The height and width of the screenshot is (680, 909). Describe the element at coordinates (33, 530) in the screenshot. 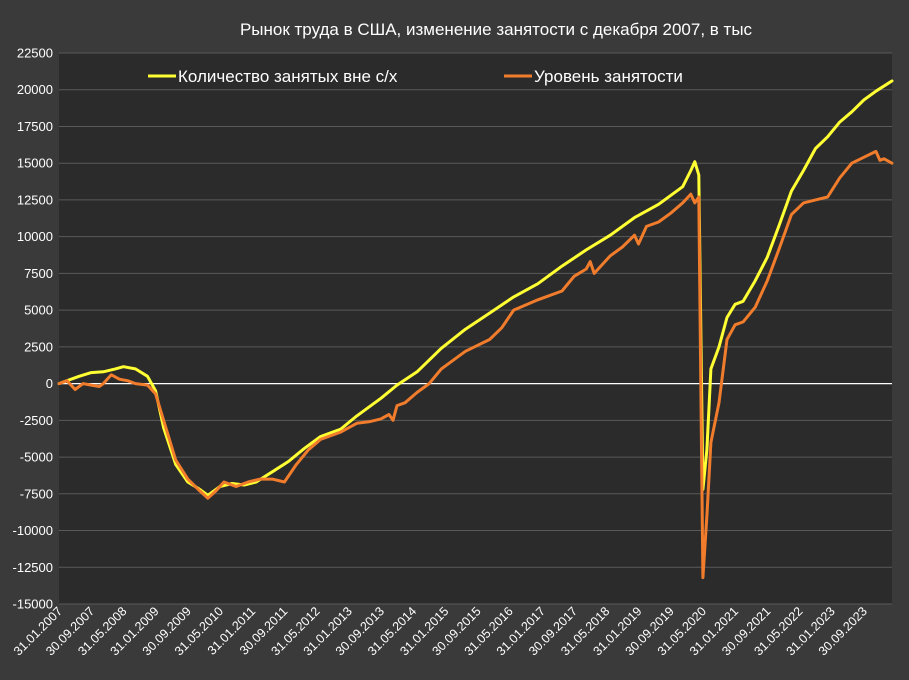

I see `y-tick-label: -10000` at that location.